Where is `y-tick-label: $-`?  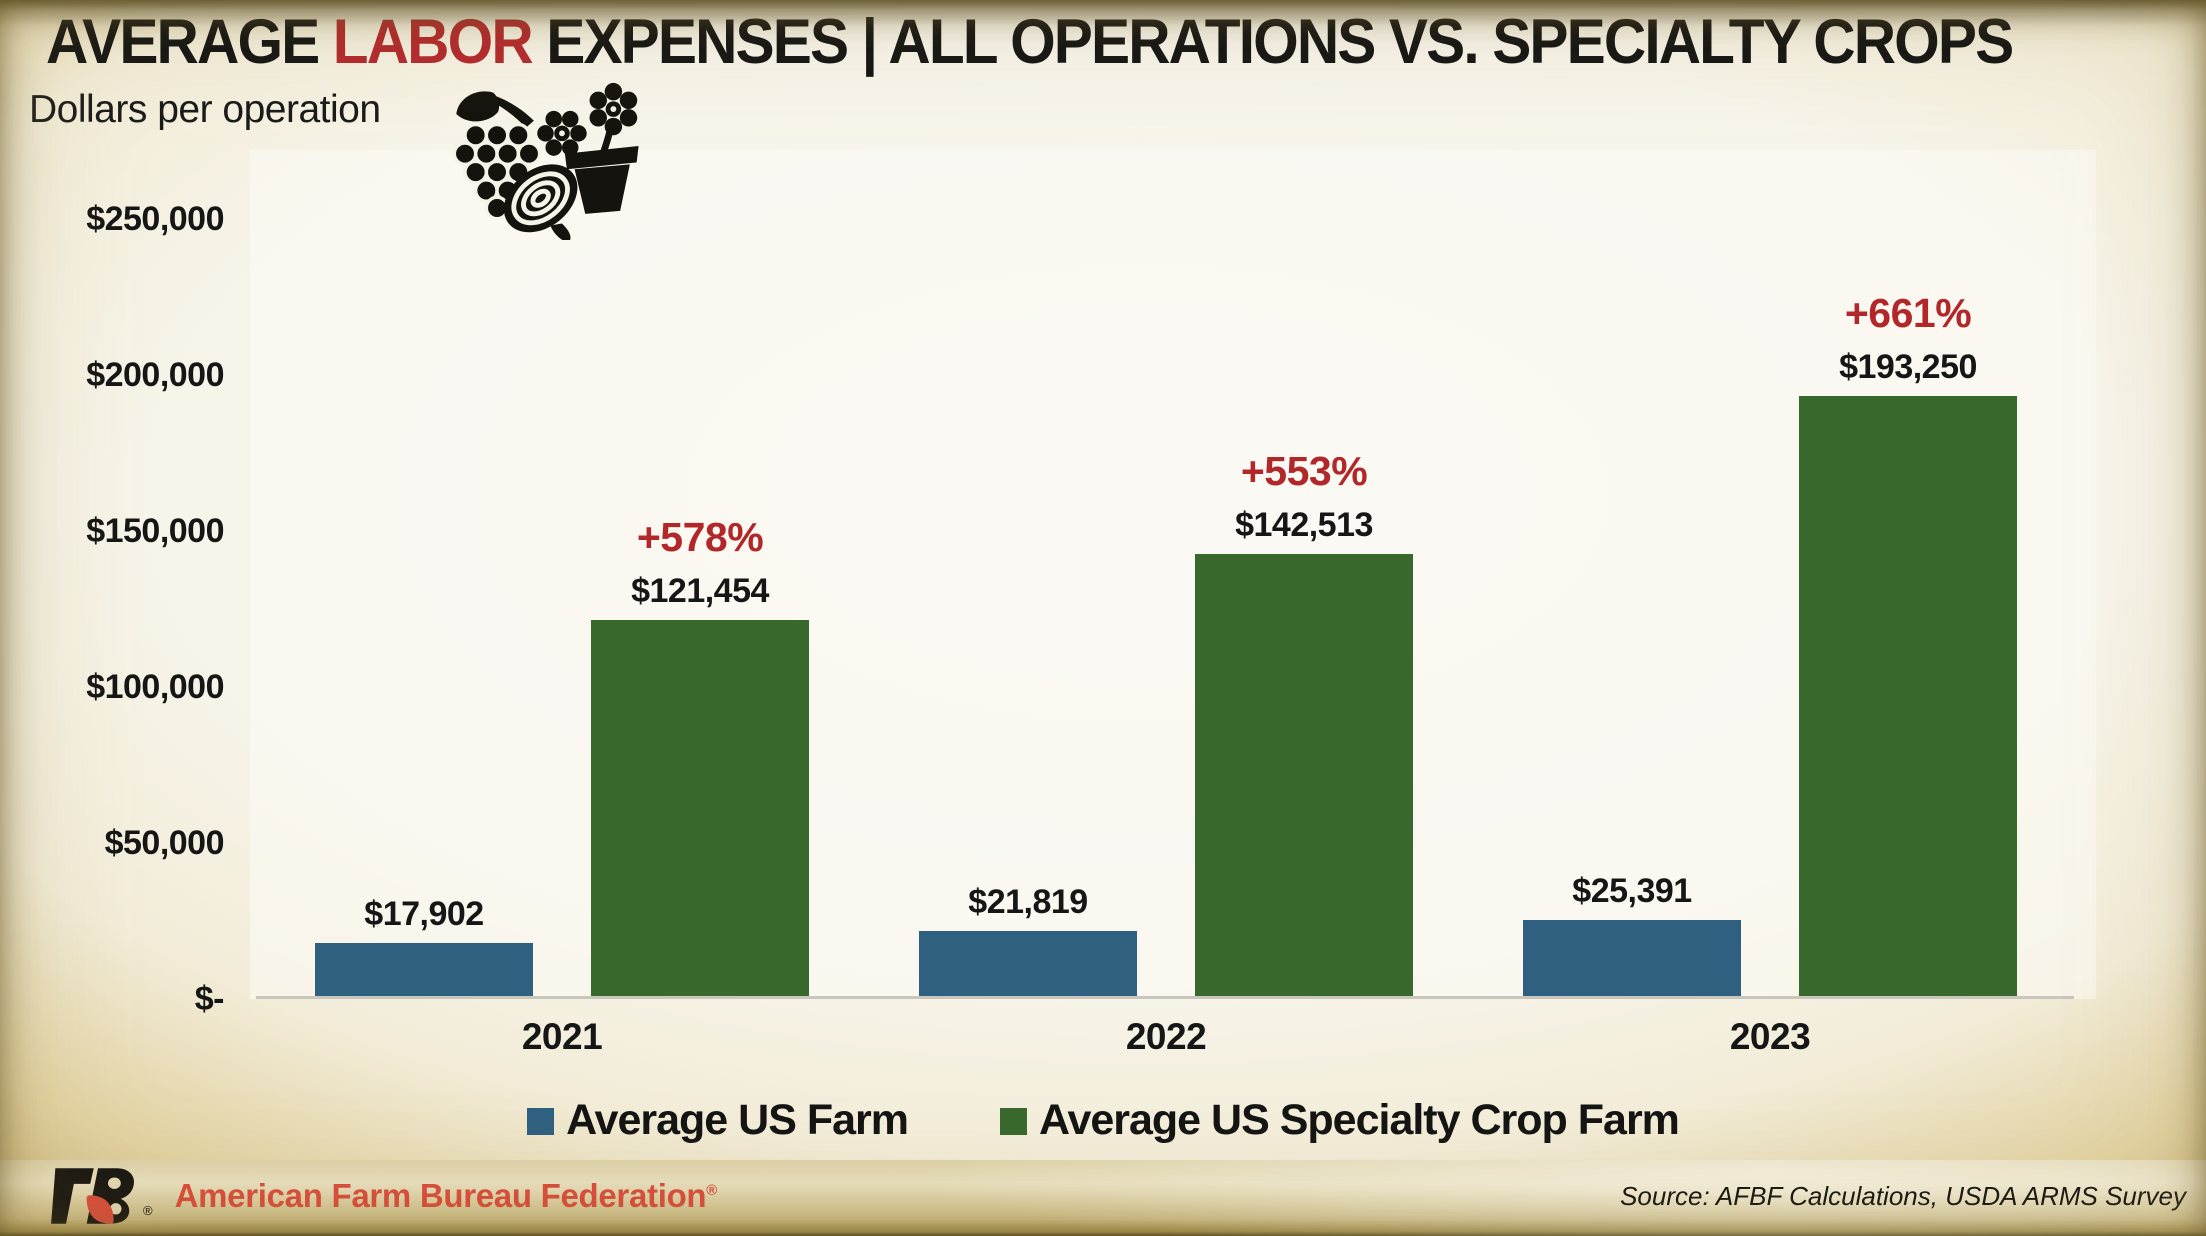
y-tick-label: $- is located at coordinates (209, 999).